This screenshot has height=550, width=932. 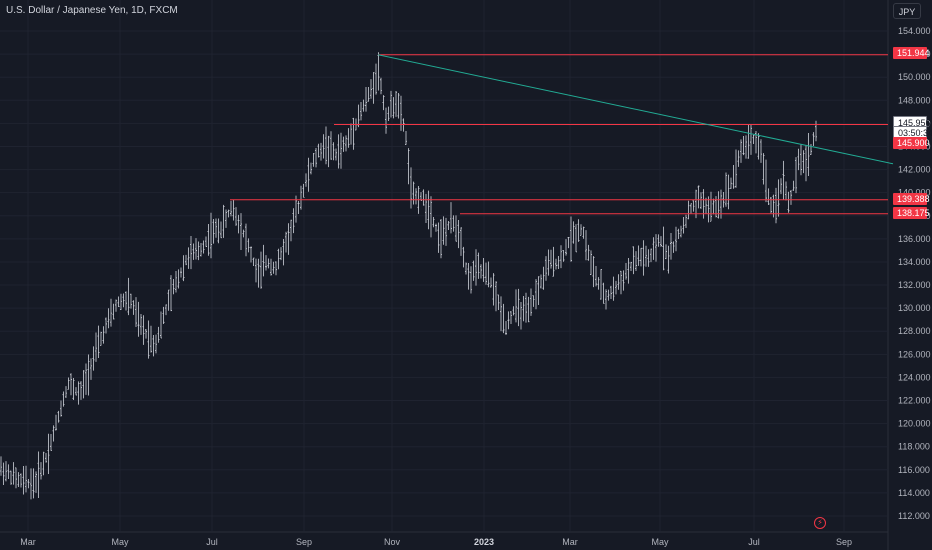 I want to click on x-tick-label: May, so click(x=120, y=542).